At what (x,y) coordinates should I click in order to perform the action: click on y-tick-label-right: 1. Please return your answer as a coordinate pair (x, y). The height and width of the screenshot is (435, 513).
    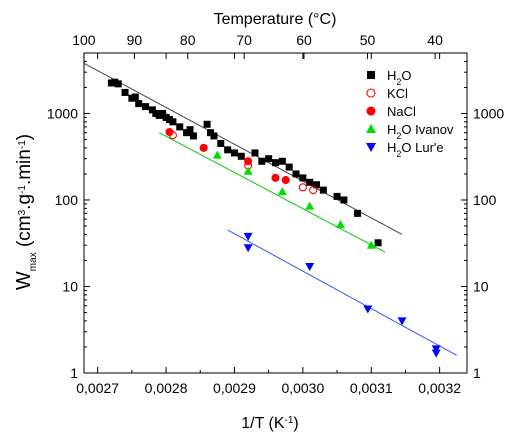
    Looking at the image, I should click on (477, 373).